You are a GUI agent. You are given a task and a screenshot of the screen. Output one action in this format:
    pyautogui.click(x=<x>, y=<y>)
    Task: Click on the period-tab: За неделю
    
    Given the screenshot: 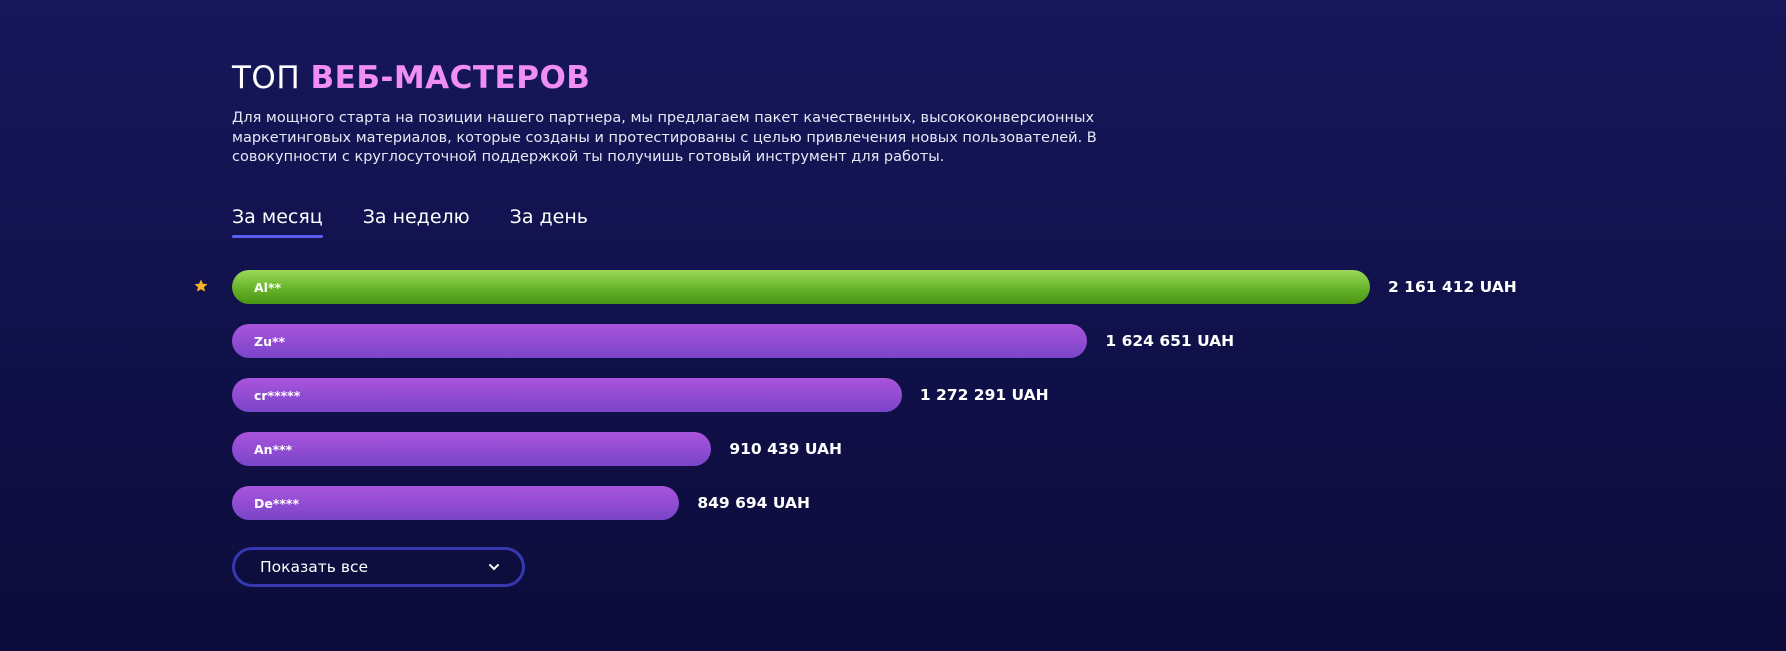 What is the action you would take?
    pyautogui.click(x=416, y=217)
    